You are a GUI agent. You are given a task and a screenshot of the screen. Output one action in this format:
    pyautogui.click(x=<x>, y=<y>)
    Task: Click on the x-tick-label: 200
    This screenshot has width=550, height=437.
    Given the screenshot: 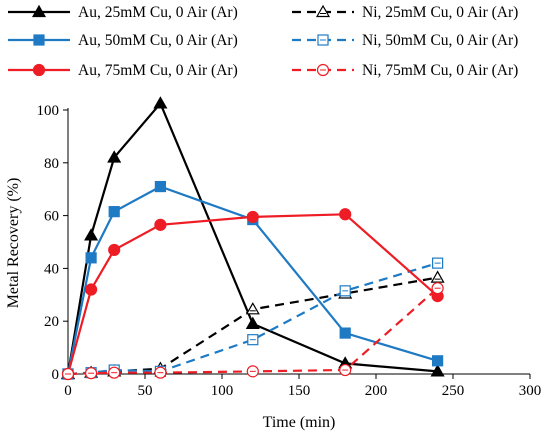 What is the action you would take?
    pyautogui.click(x=376, y=391)
    